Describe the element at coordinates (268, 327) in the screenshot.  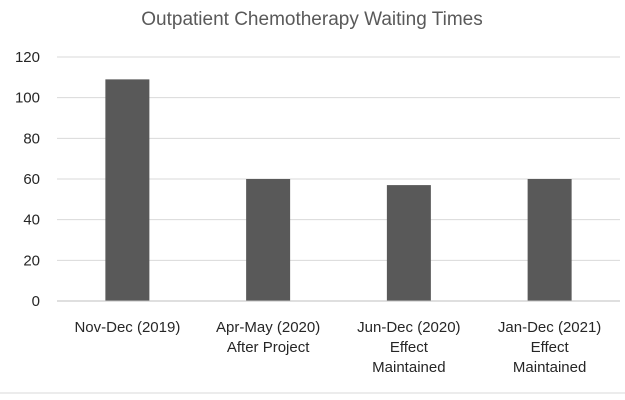
I see `x-category-label: Apr-May (2020)` at that location.